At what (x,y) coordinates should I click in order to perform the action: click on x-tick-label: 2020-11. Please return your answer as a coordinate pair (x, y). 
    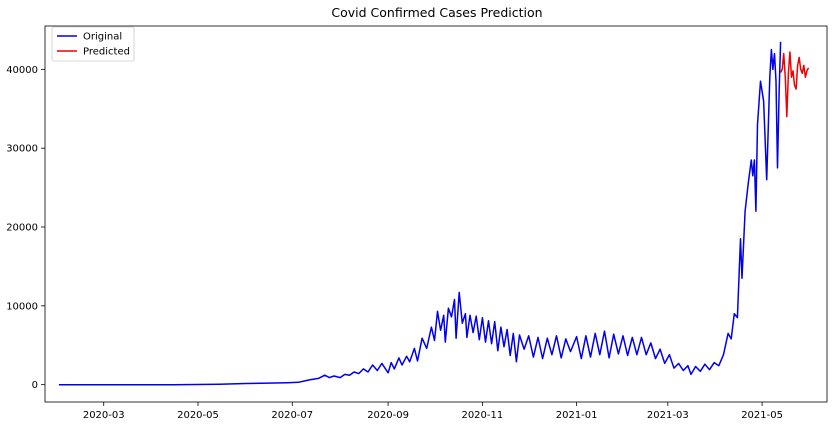
    Looking at the image, I should click on (482, 415).